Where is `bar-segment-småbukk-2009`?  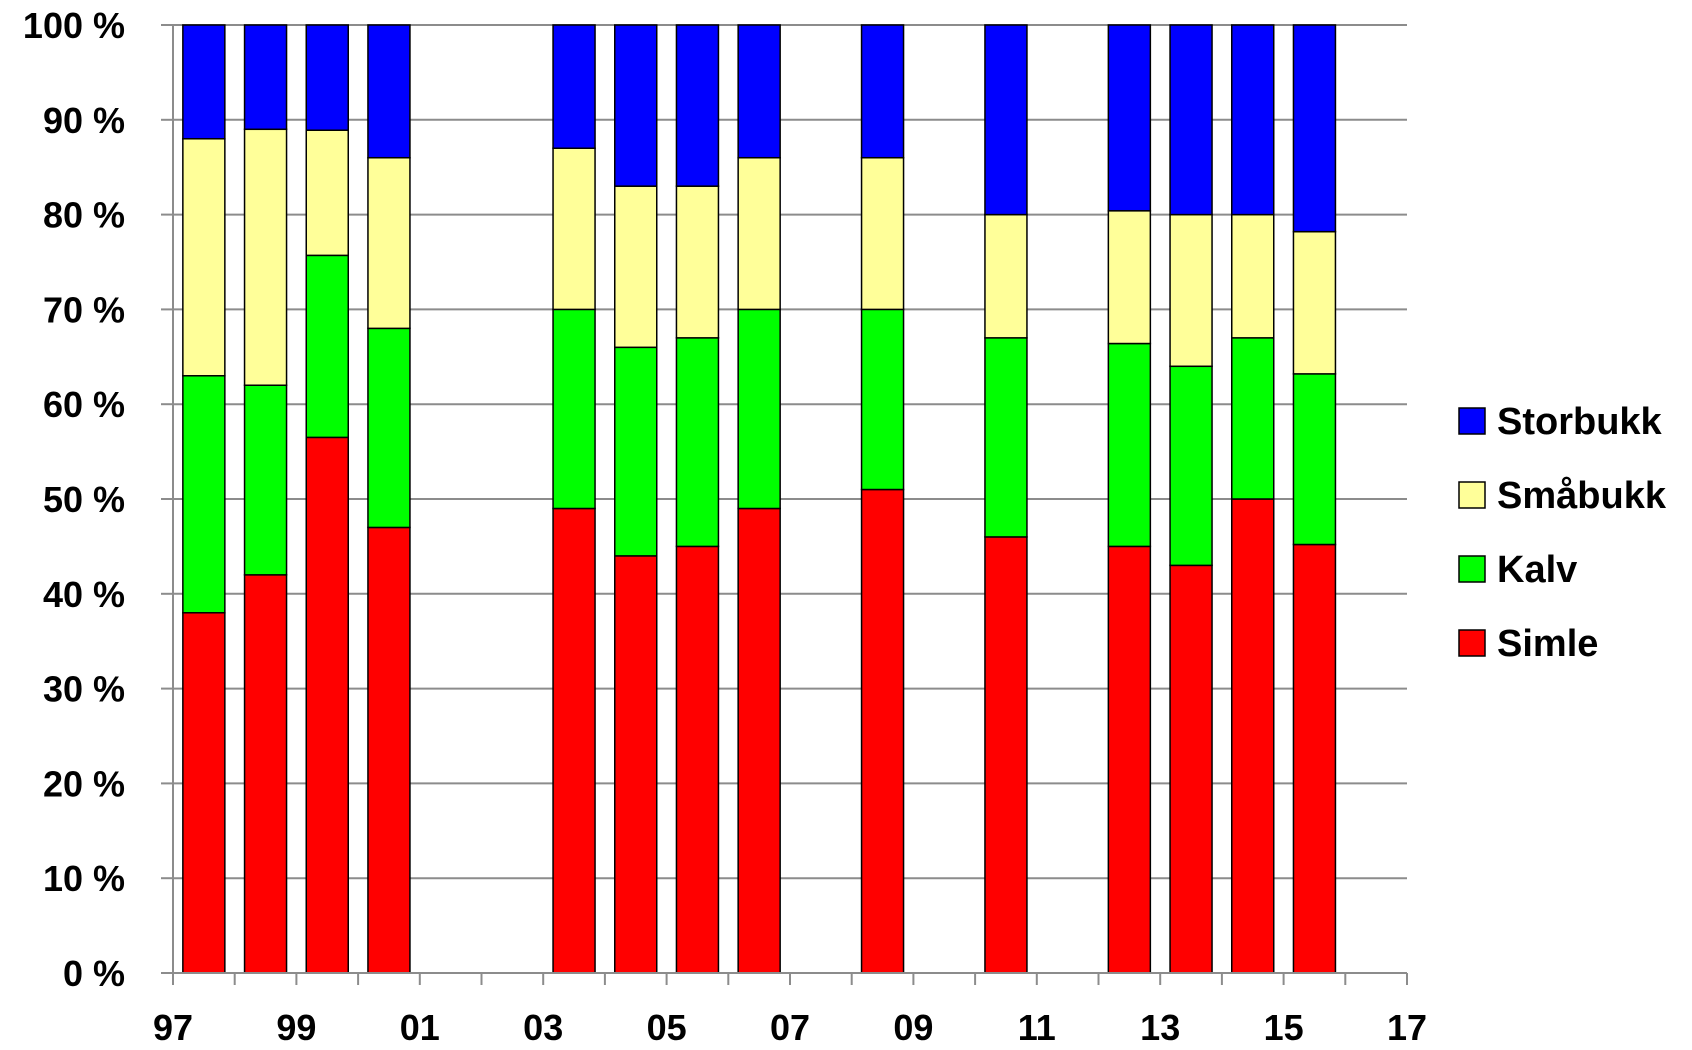
bar-segment-småbukk-2009 is located at coordinates (882, 233).